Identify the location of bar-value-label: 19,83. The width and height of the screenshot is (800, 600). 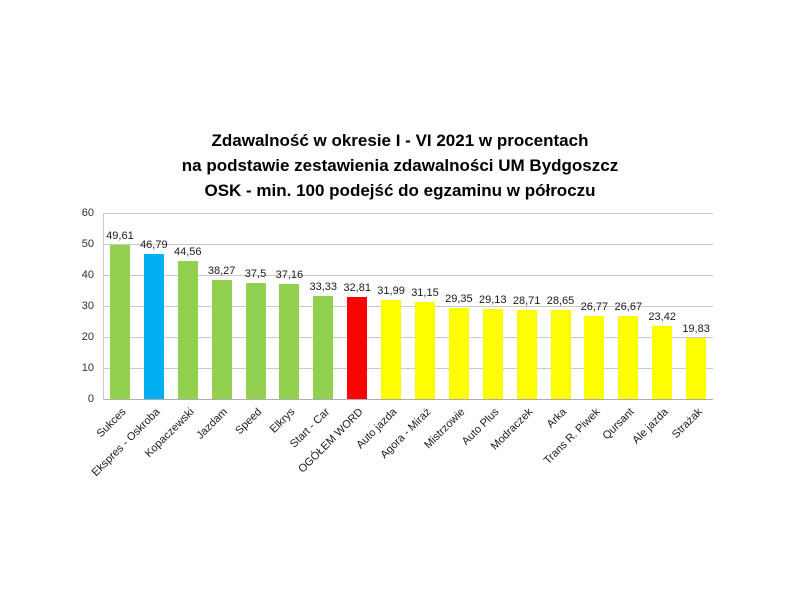
(696, 328).